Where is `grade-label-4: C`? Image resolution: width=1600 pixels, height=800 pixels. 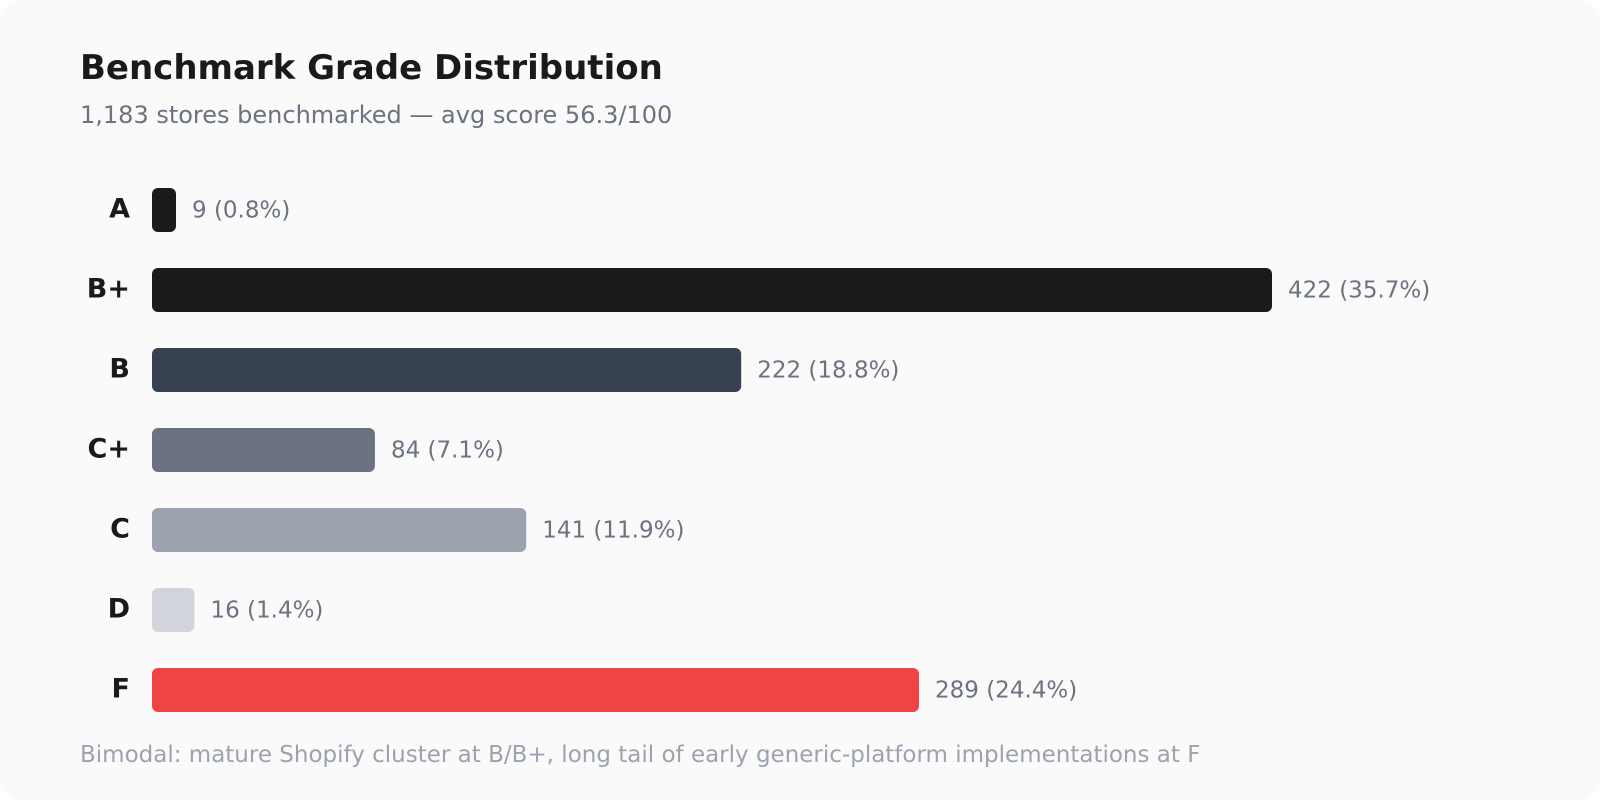 grade-label-4: C is located at coordinates (120, 529).